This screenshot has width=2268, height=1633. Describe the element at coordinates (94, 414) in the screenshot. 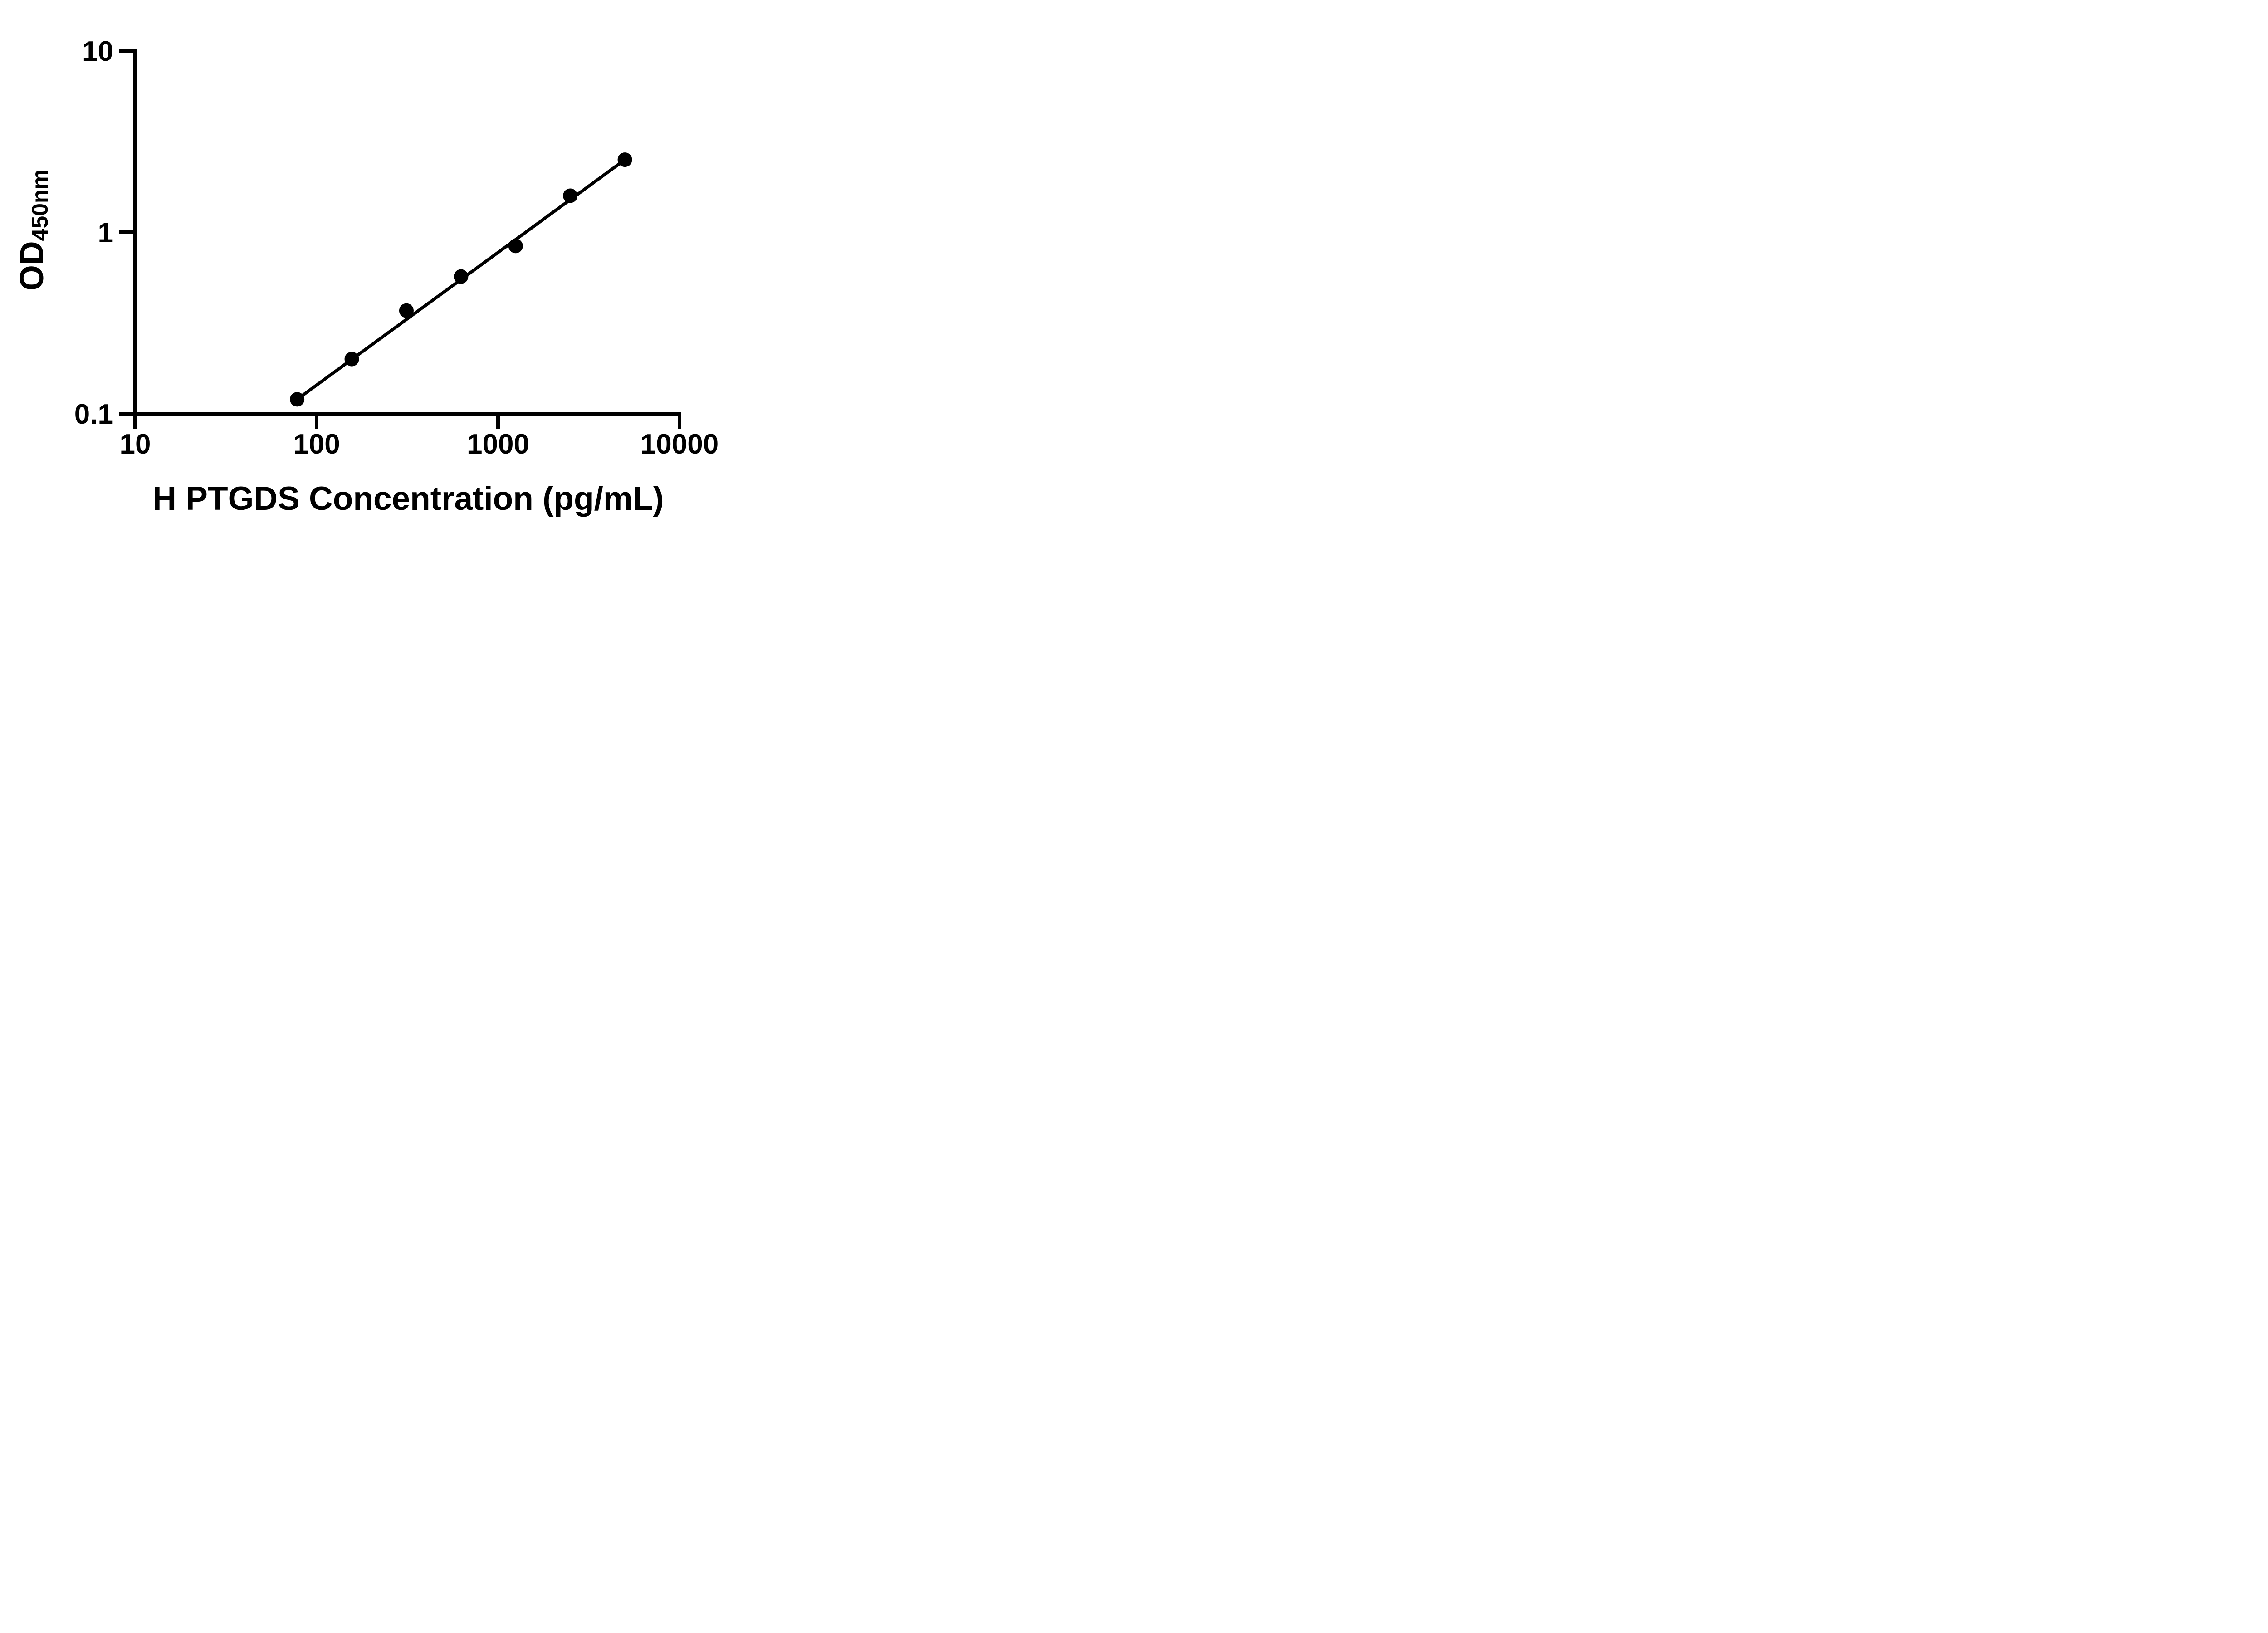

I see `y-tick-label: 0.1` at that location.